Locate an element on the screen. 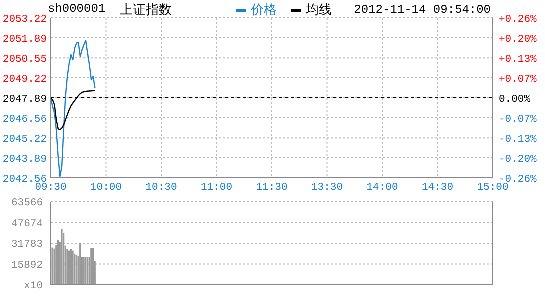 Image resolution: width=545 pixels, height=300 pixels. y-tick-label: 31783 is located at coordinates (27, 245).